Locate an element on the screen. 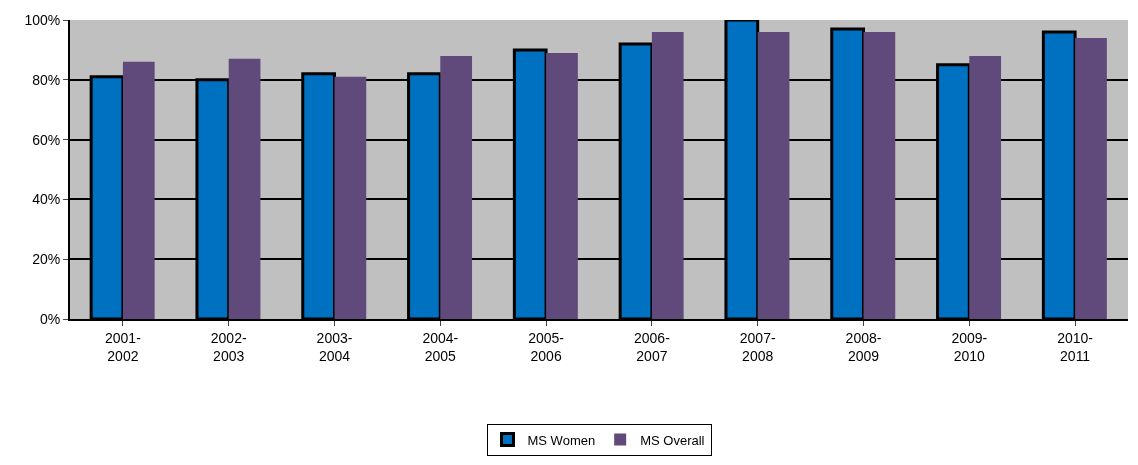 Image resolution: width=1138 pixels, height=465 pixels. x-tick-label: 2003-2004 is located at coordinates (334, 346).